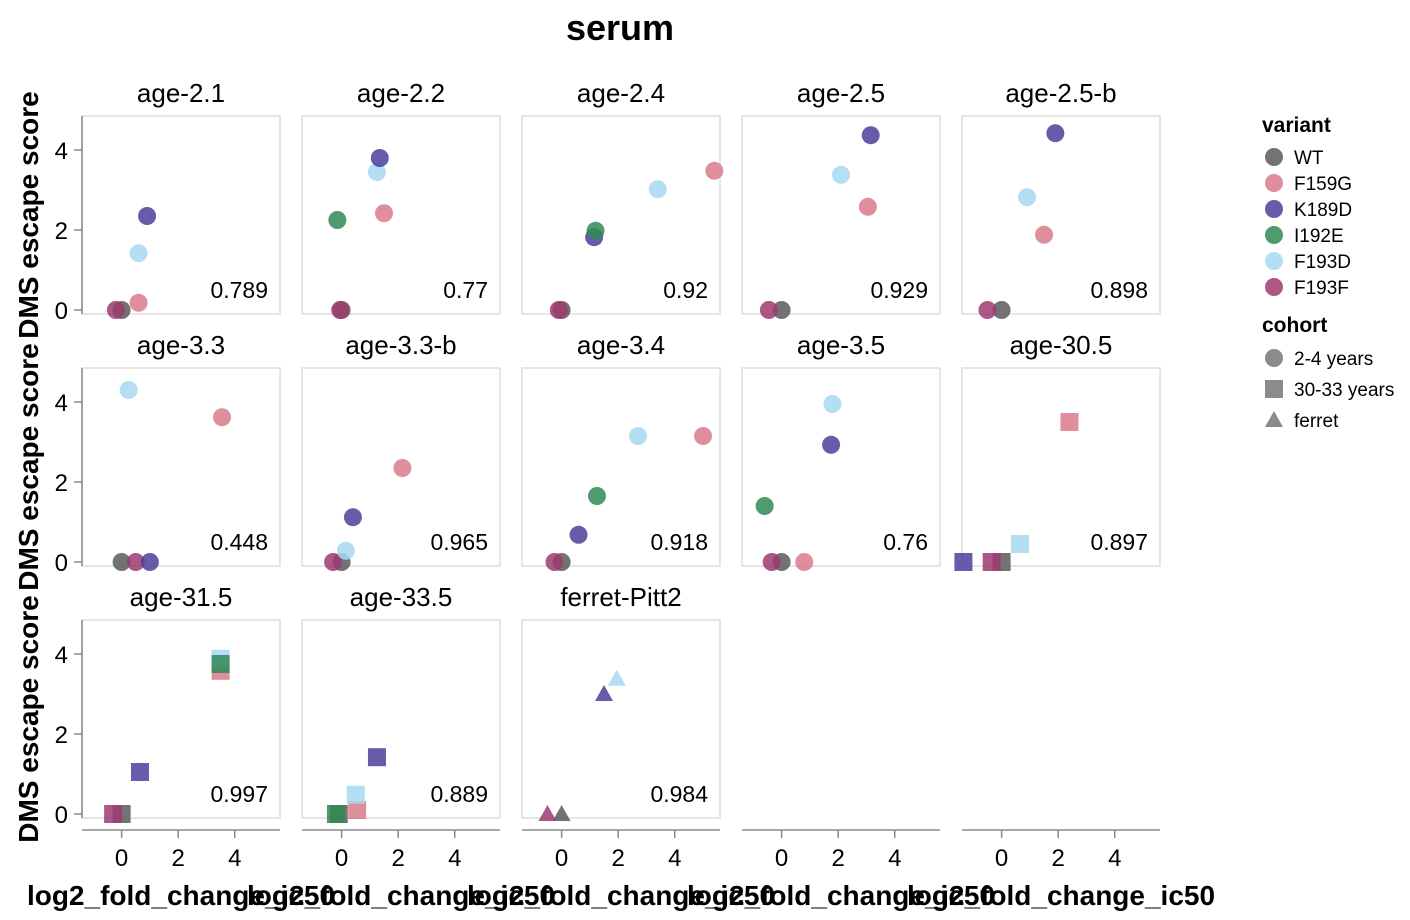 This screenshot has height=920, width=1410. I want to click on x-axis-col-2: 0 2 4 log2_fold_change_ic50, so click(621, 870).